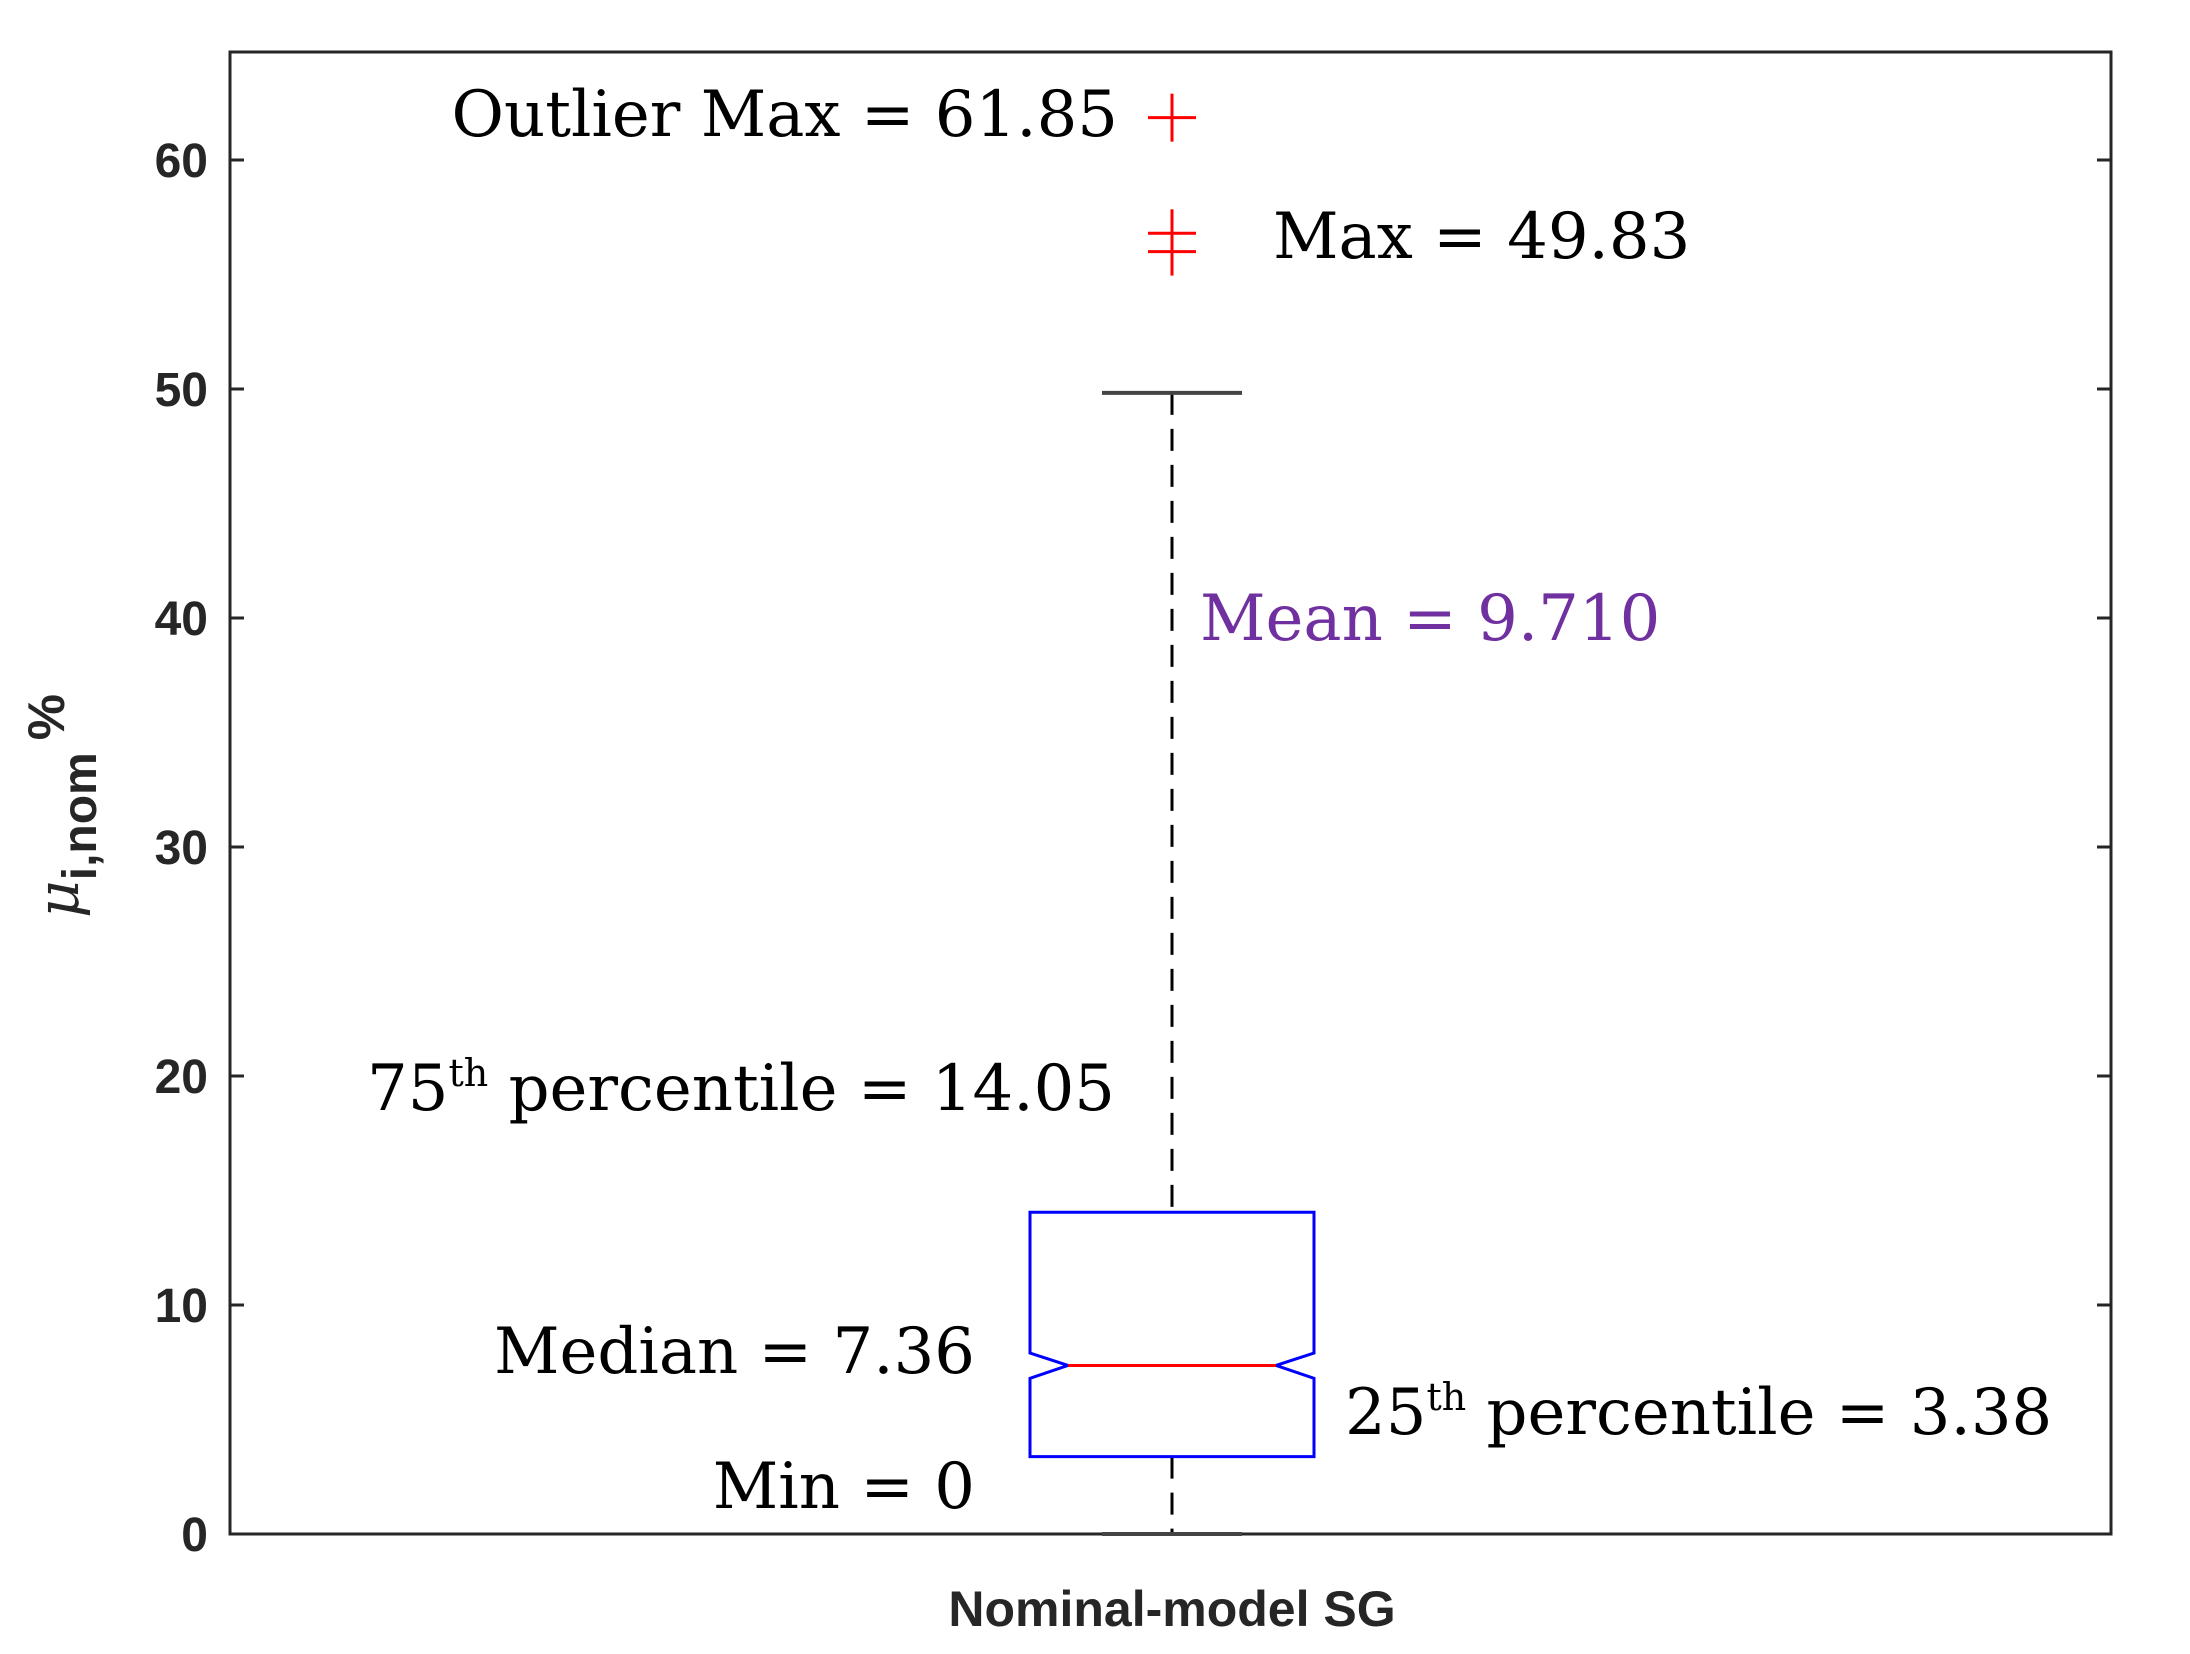 This screenshot has height=1654, width=2190. Describe the element at coordinates (1172, 814) in the screenshot. I see `boxplot-series` at that location.